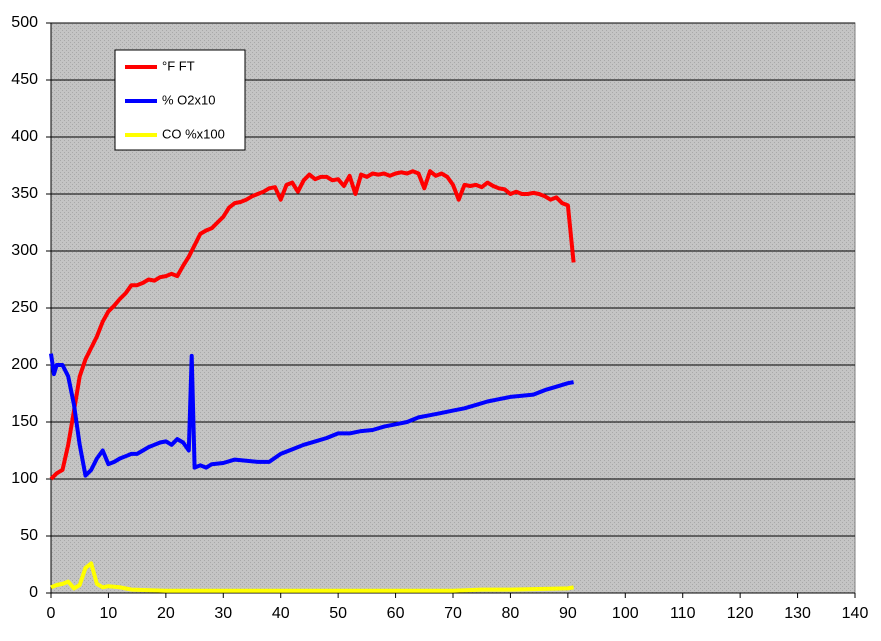  Describe the element at coordinates (511, 613) in the screenshot. I see `x-tick-label: 80` at that location.